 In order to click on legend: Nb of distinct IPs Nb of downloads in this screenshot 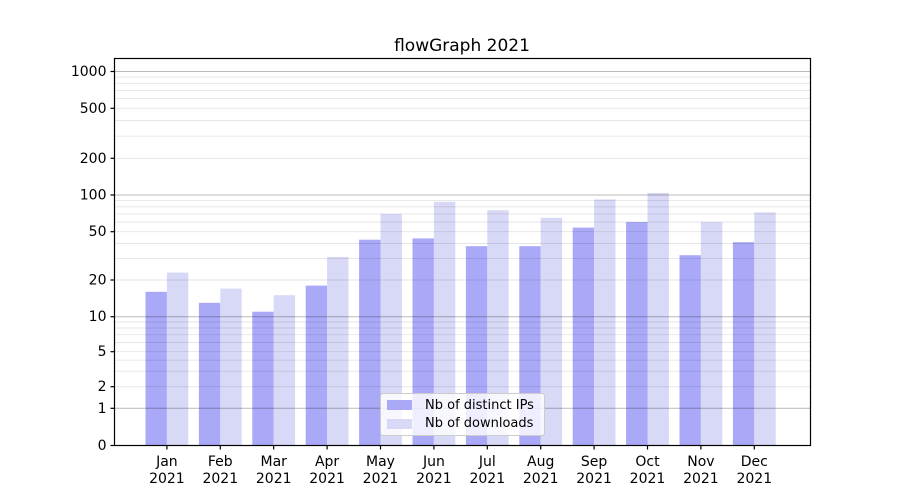, I will do `click(462, 414)`.